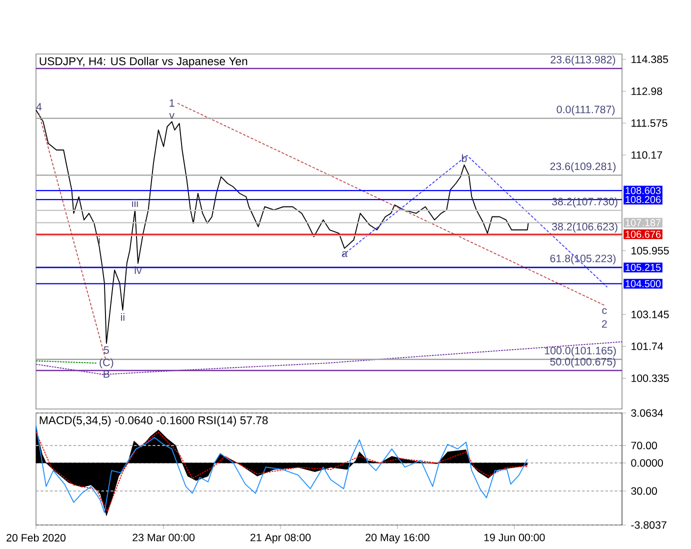 The width and height of the screenshot is (691, 549). What do you see at coordinates (583, 363) in the screenshot?
I see `annotation: 50.0(100.675)` at bounding box center [583, 363].